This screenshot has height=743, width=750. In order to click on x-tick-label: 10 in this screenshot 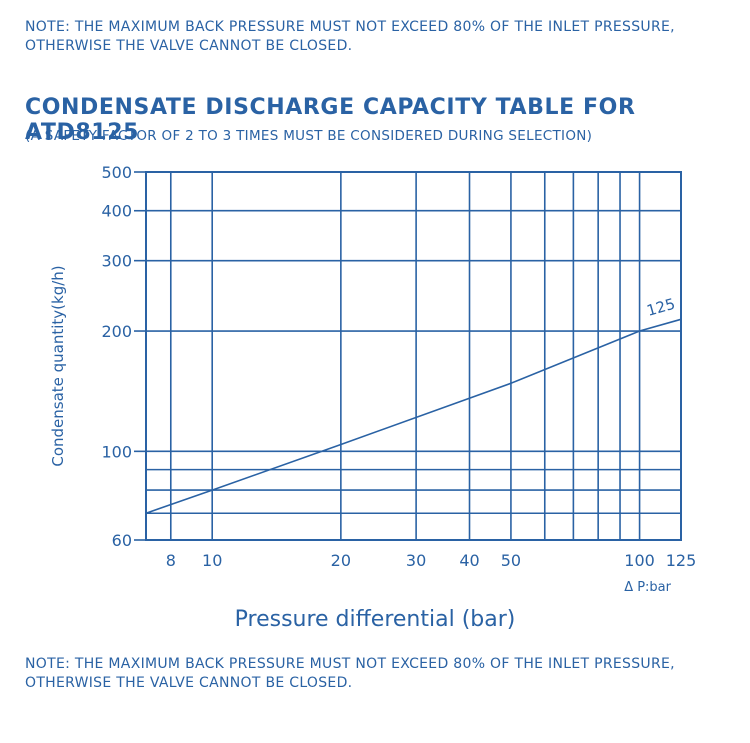, I will do `click(212, 560)`.